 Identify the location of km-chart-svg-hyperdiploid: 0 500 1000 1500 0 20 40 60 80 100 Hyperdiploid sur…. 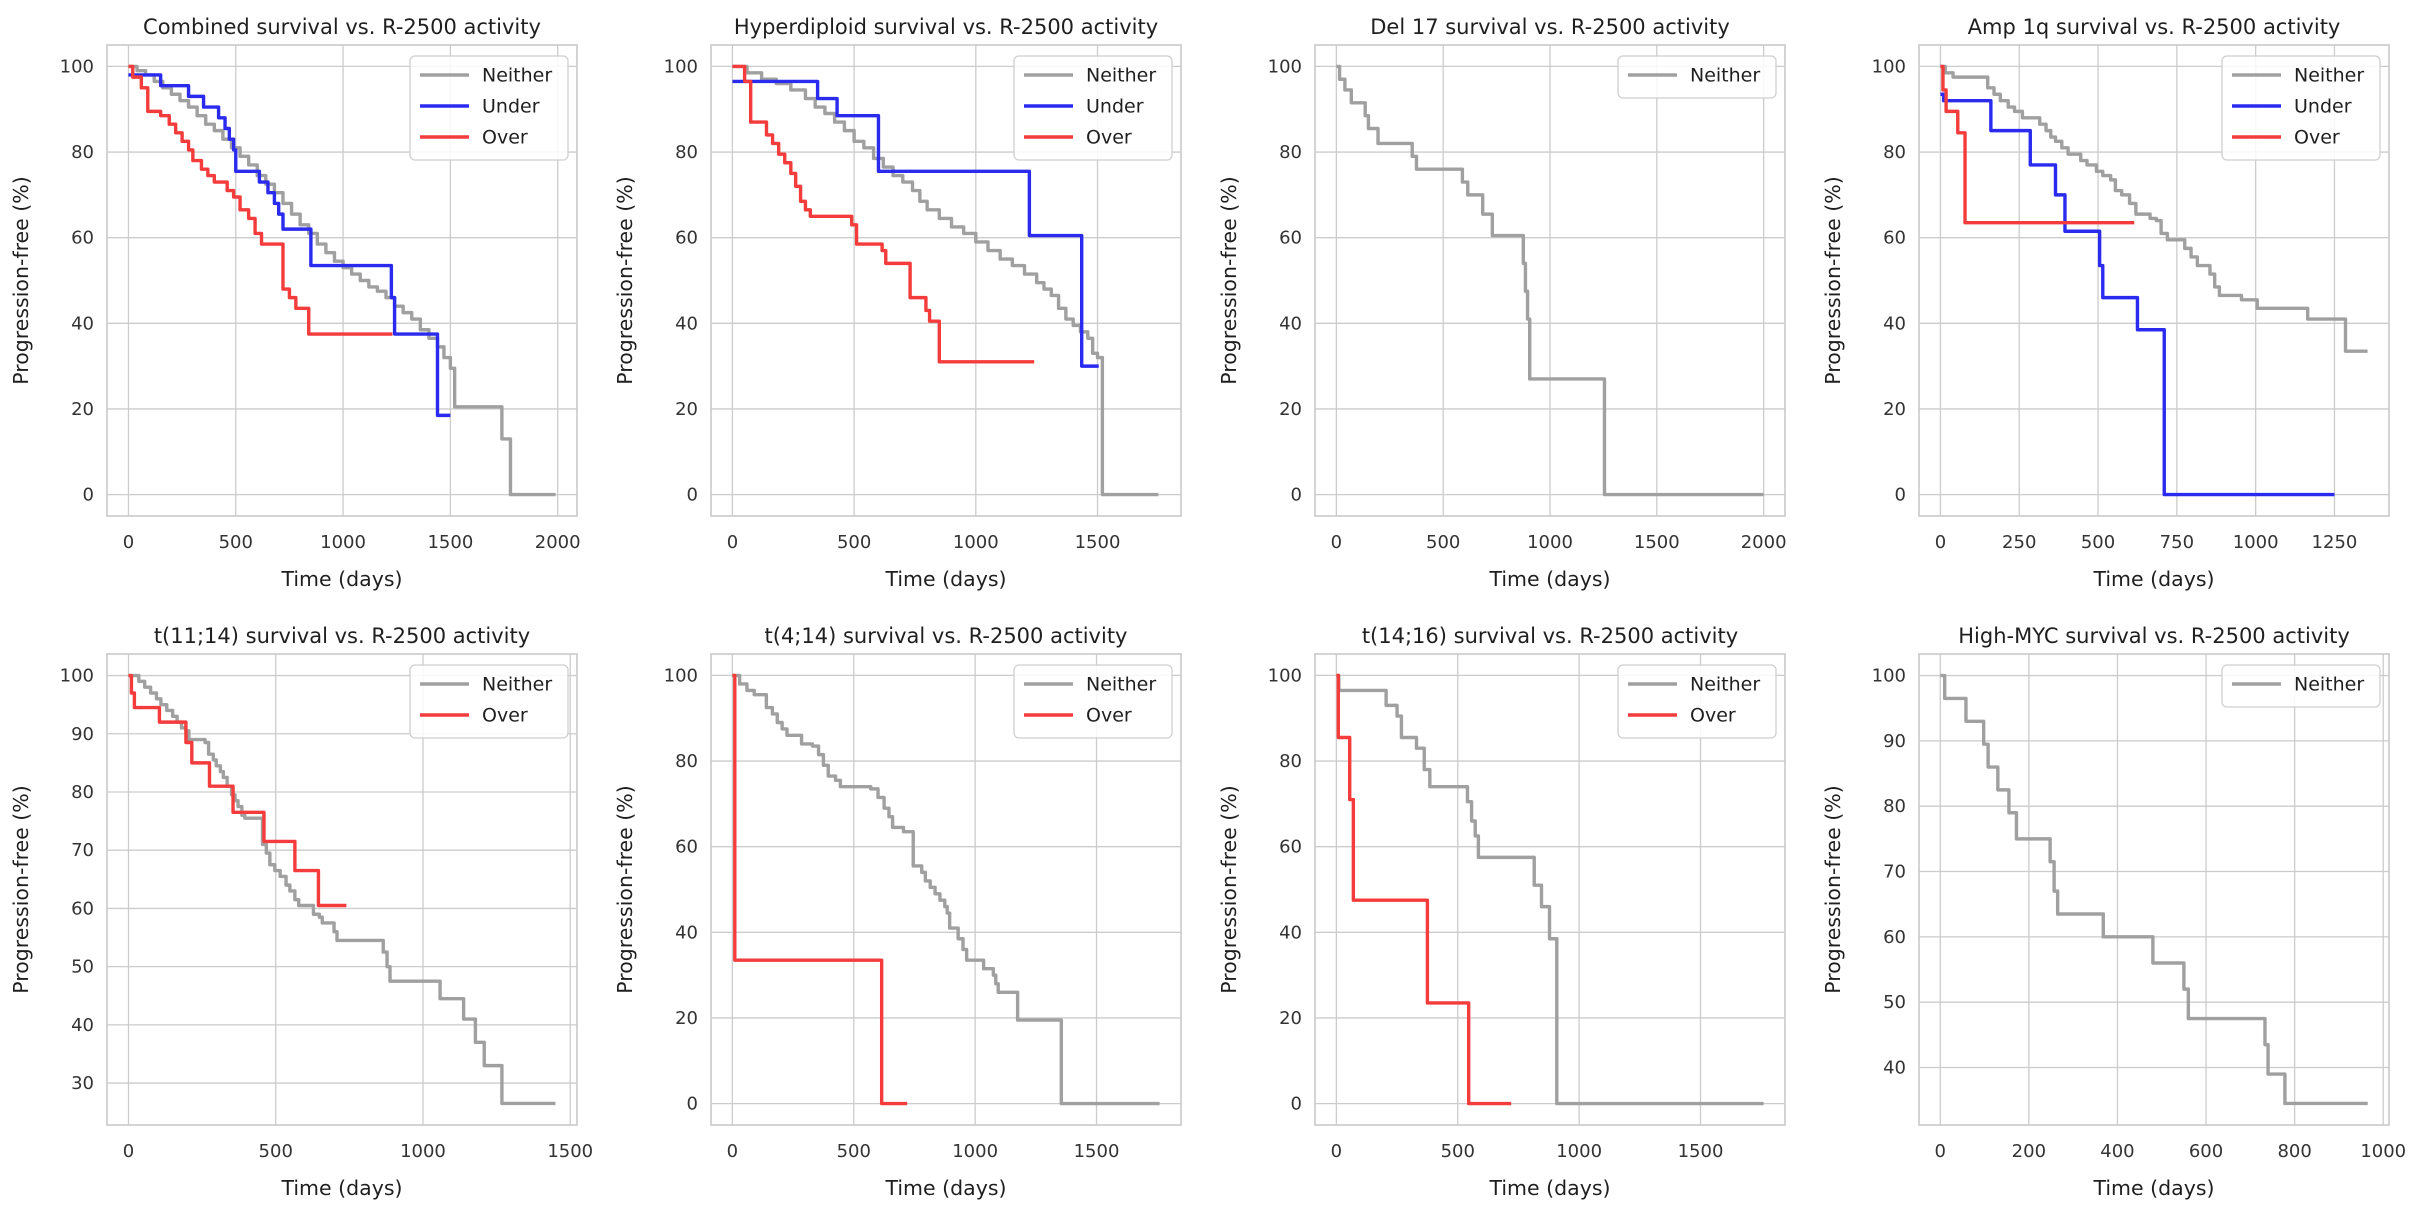
(897, 303).